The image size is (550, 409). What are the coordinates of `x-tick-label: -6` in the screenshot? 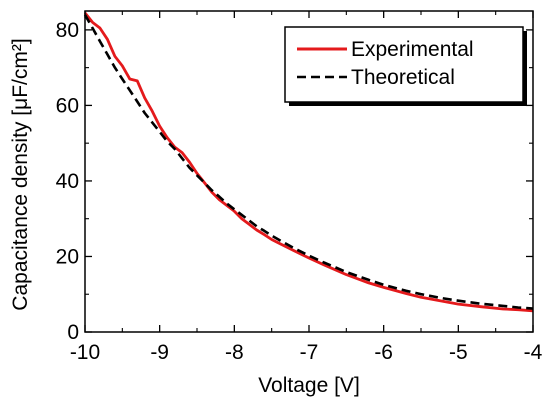 It's located at (383, 352).